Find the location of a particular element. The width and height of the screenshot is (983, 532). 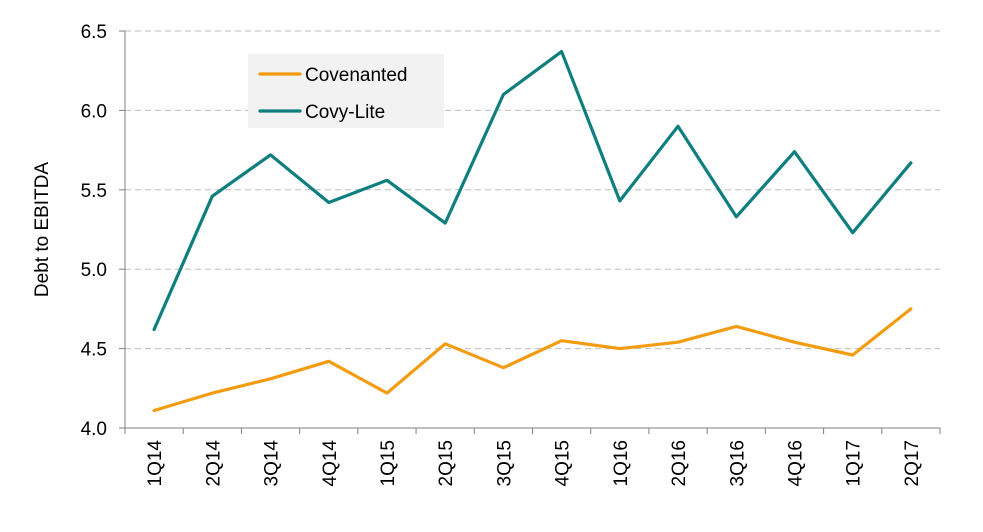

x-tick-label: 2Q16 is located at coordinates (679, 463).